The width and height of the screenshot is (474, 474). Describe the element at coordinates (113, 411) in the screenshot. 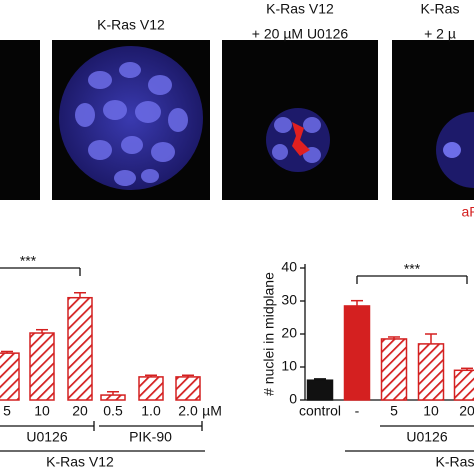

I see `x-tick-label: 0.5` at that location.